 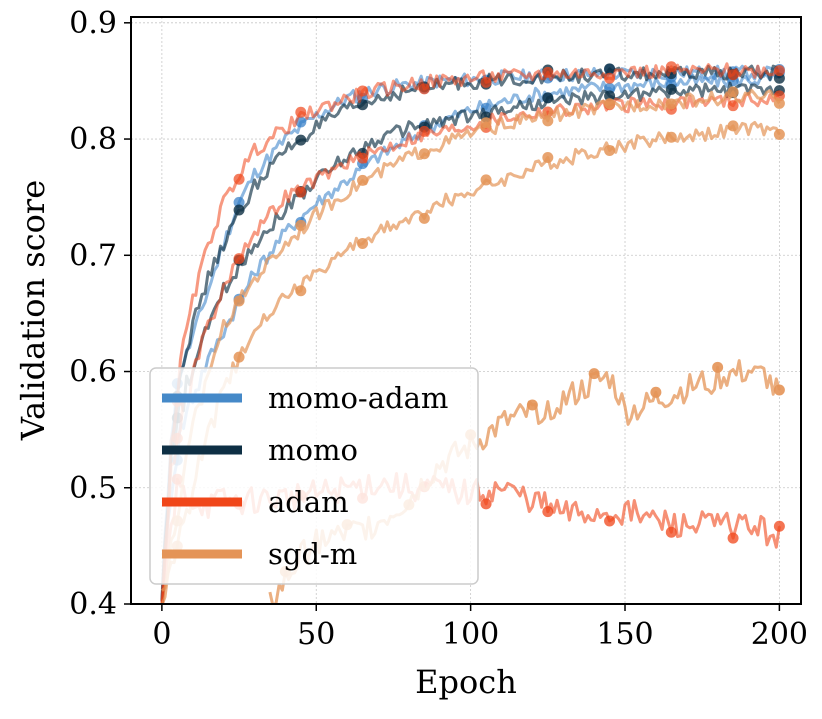 I want to click on y-tick-label: 0.6, so click(x=93, y=372).